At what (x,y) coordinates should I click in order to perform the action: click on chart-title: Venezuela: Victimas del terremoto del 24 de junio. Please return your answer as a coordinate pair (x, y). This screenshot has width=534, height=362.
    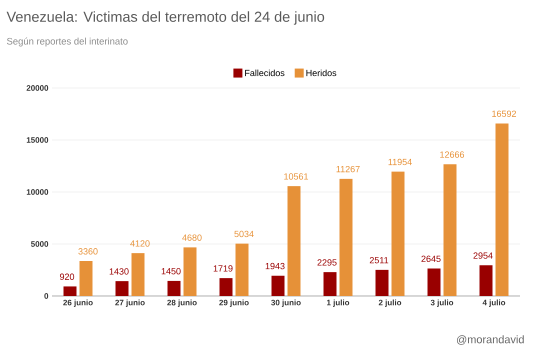
    Looking at the image, I should click on (165, 18).